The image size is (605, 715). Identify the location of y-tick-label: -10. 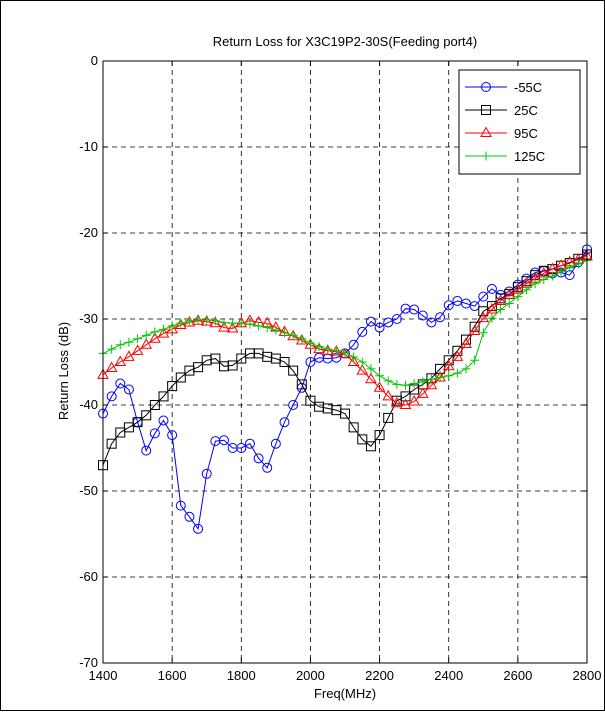
(88, 146).